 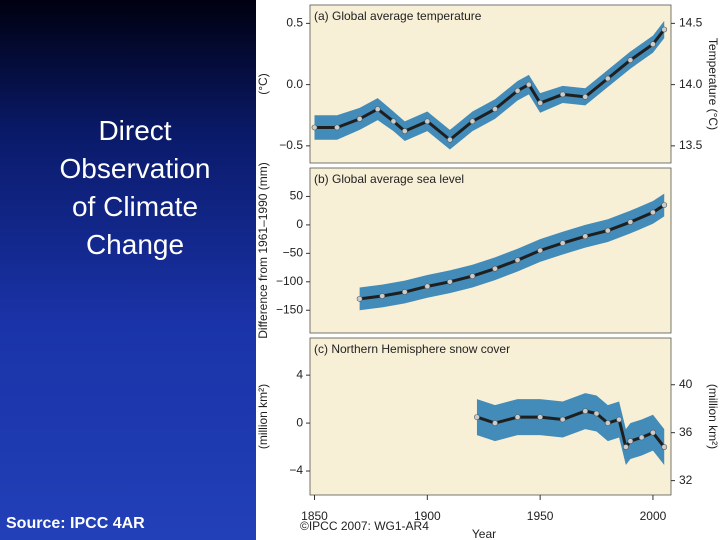 What do you see at coordinates (135, 187) in the screenshot?
I see `slide-title: Direct Observation of Climate Change` at bounding box center [135, 187].